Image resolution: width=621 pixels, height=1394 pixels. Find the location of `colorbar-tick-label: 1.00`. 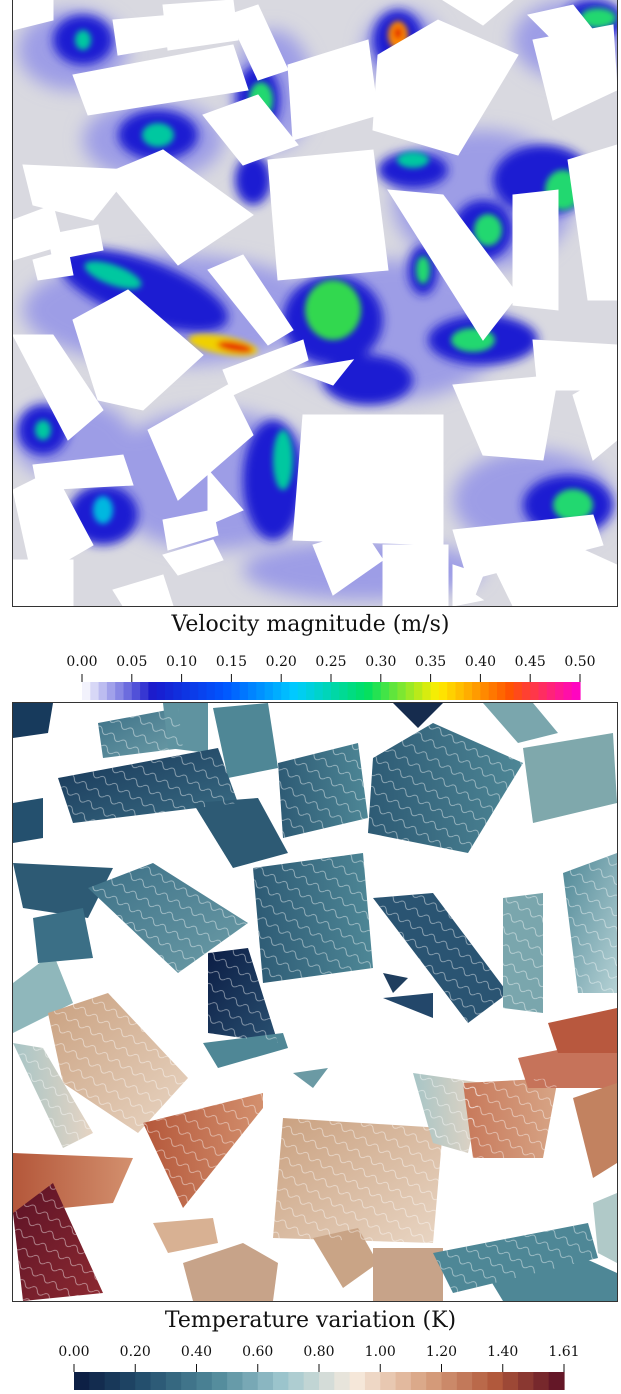

colorbar-tick-label: 1.00 is located at coordinates (380, 1352).